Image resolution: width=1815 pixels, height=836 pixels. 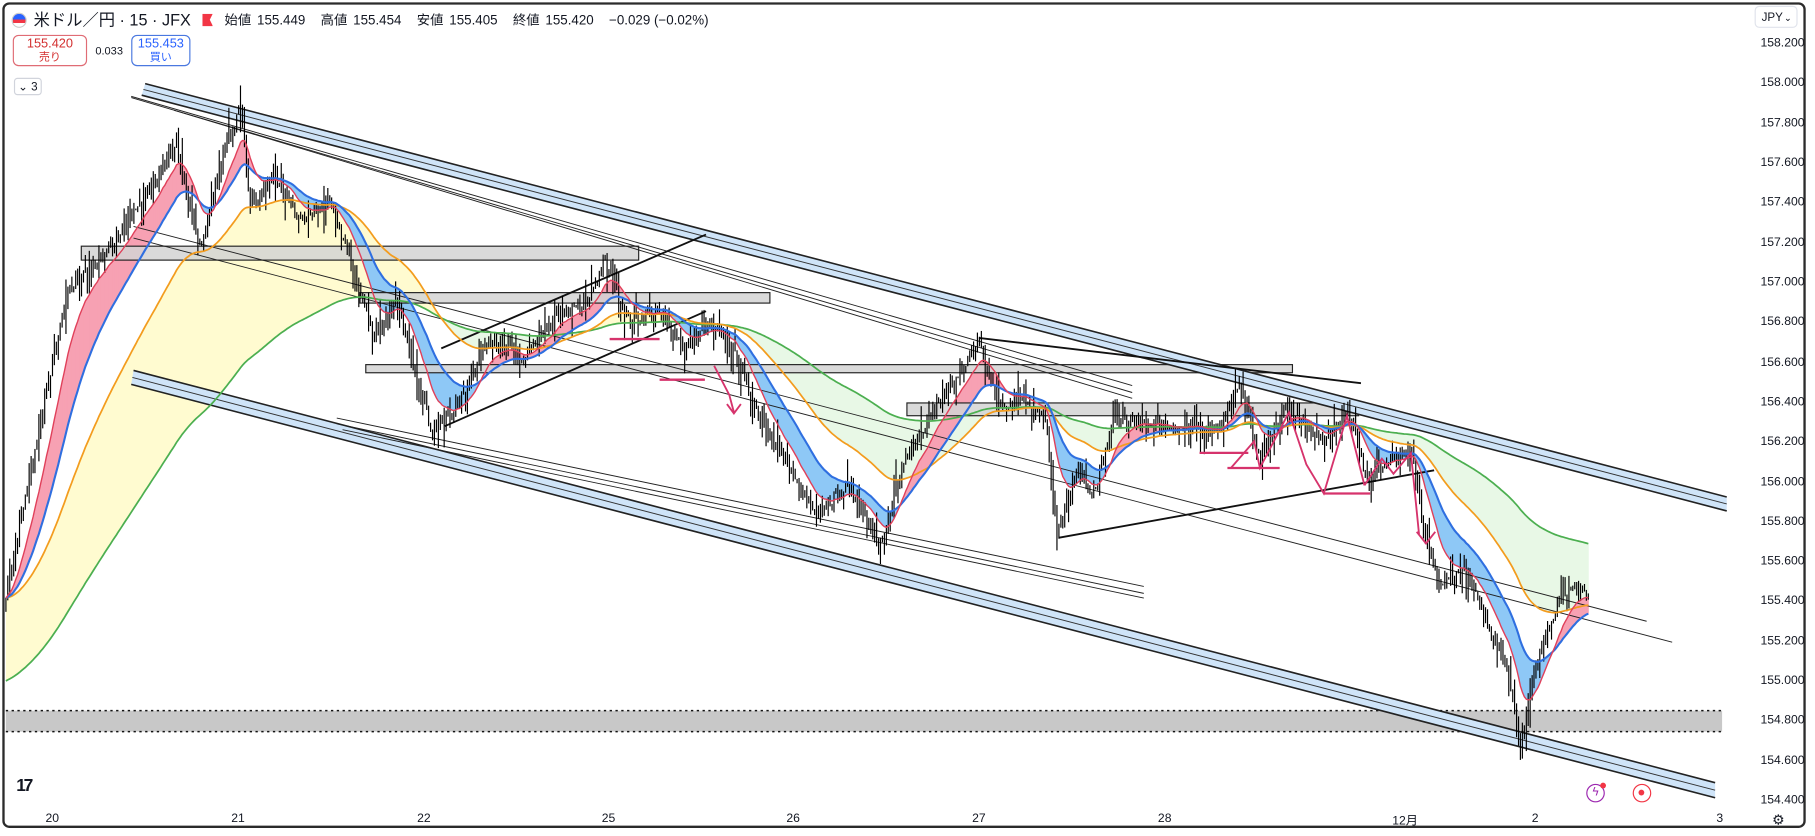 What do you see at coordinates (1170, 360) in the screenshot?
I see `trendline-bold` at bounding box center [1170, 360].